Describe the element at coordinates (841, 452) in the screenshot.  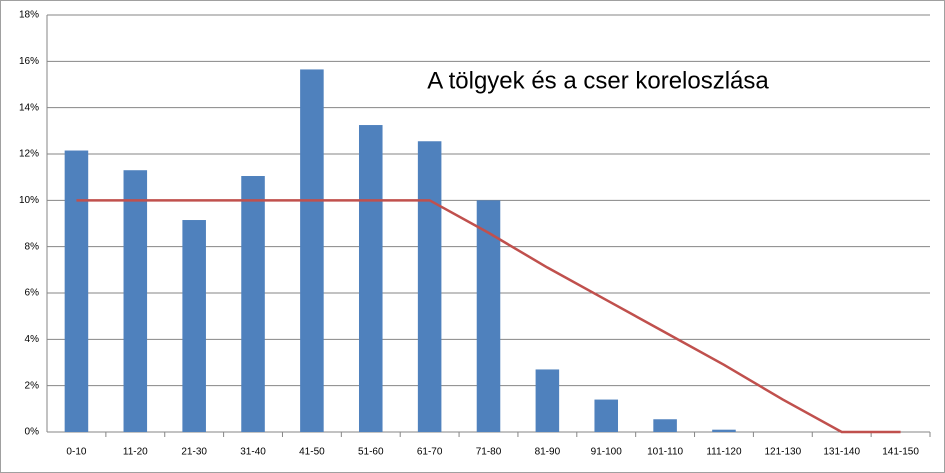
I see `x-tick-label: 131-140` at that location.